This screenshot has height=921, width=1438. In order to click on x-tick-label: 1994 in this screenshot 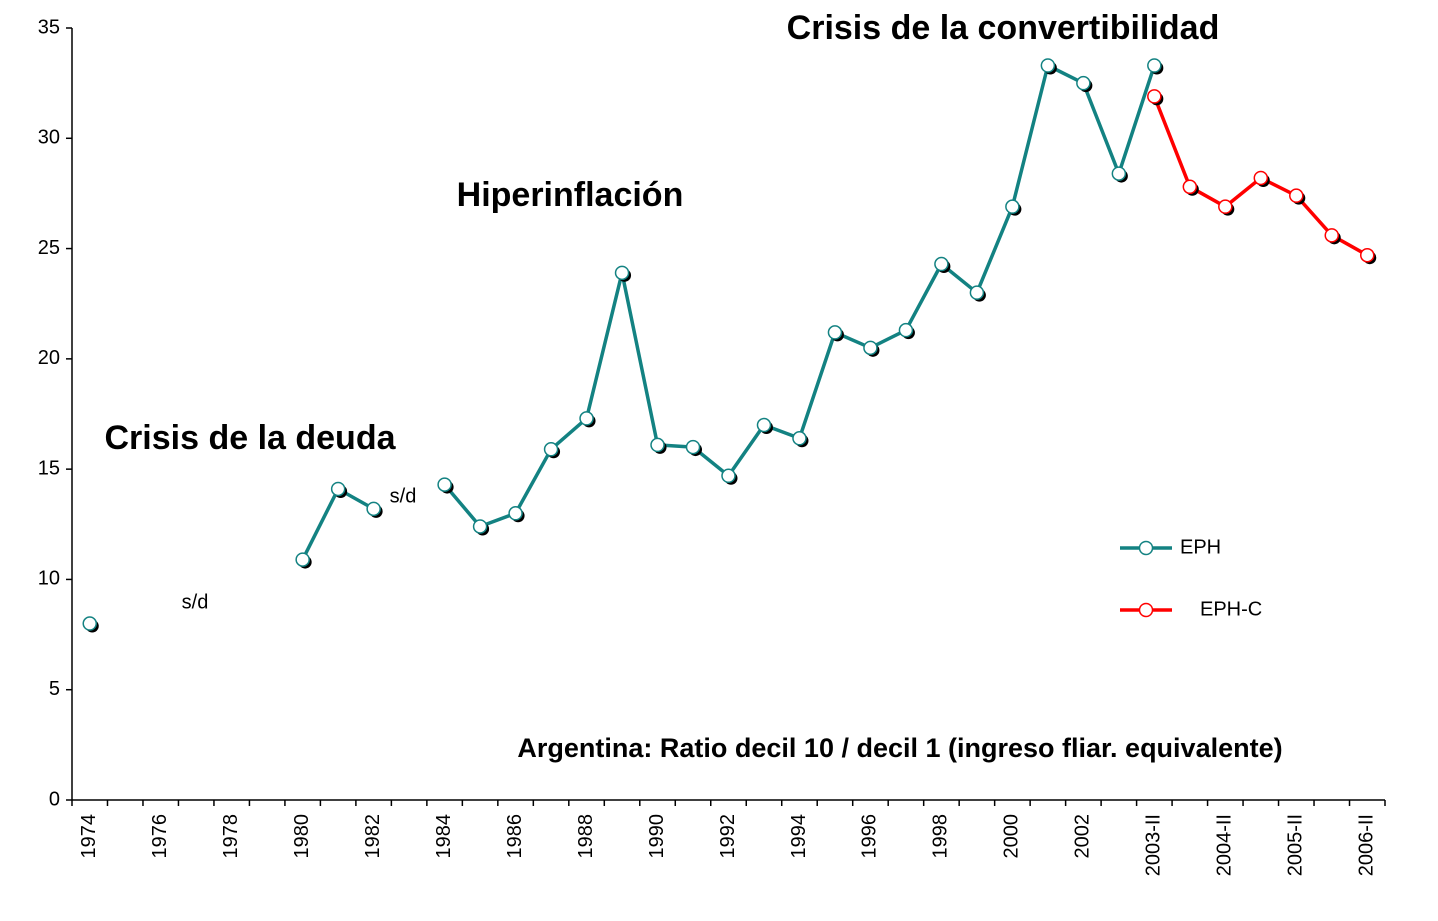, I will do `click(799, 836)`.